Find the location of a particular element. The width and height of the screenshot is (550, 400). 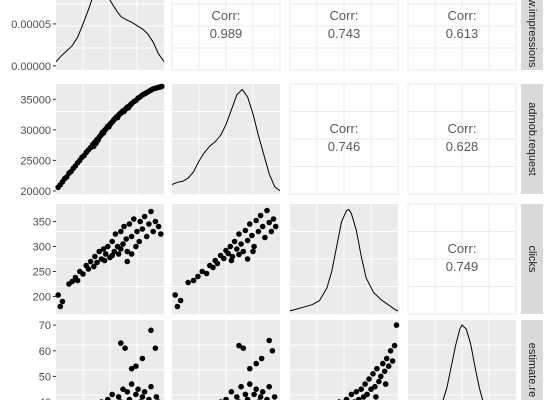

corr-value: 0.989 is located at coordinates (226, 33).